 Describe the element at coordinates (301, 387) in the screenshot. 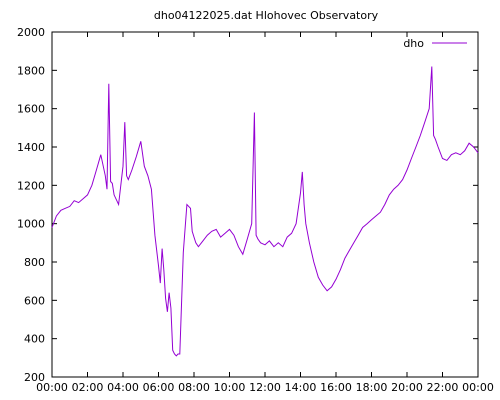

I see `x-tick-label: 14:00` at that location.